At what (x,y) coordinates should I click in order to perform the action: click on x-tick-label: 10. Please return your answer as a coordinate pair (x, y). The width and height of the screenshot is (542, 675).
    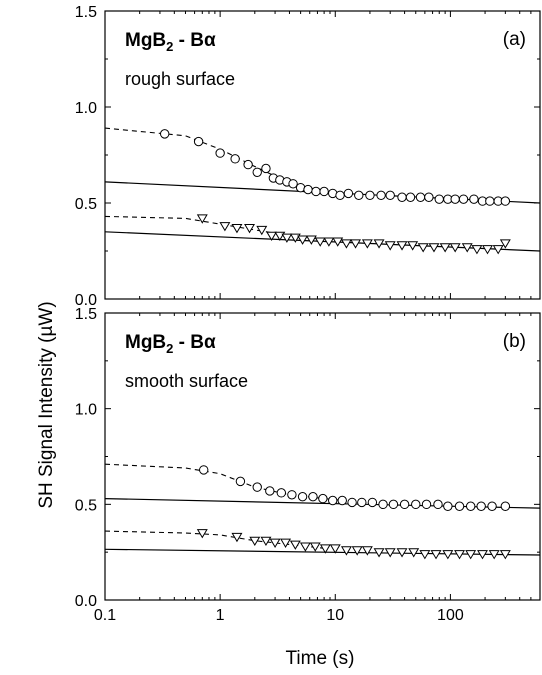
    Looking at the image, I should click on (335, 615).